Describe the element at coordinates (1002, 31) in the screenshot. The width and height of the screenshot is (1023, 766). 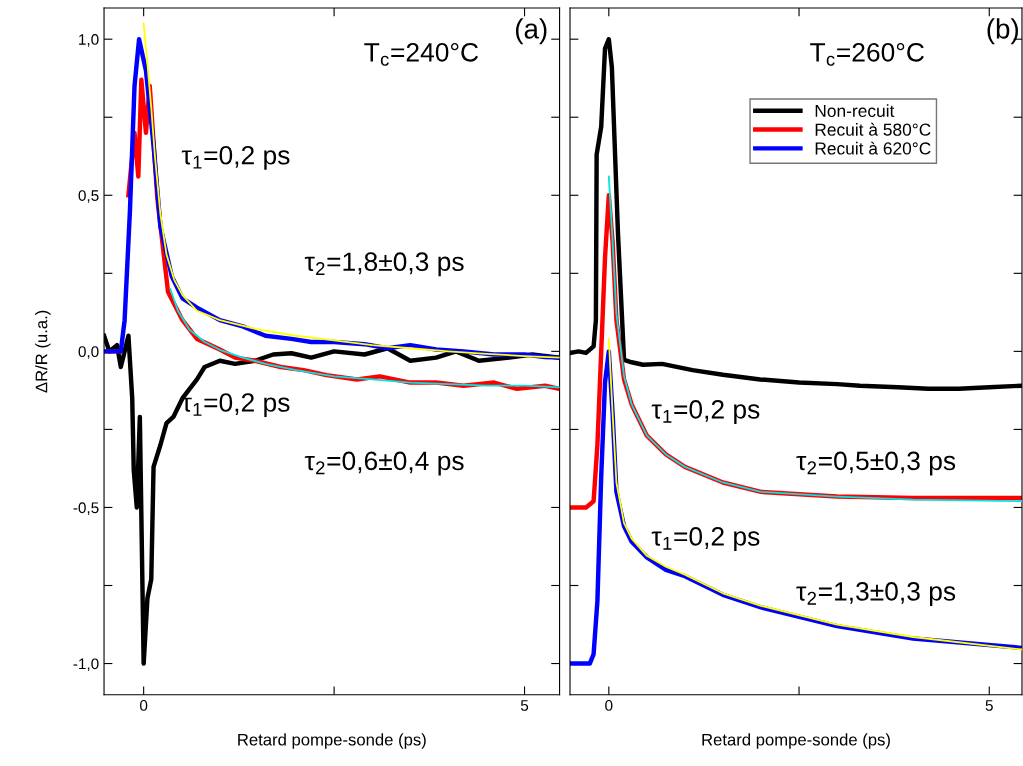
I see `annotation: (b)` at that location.